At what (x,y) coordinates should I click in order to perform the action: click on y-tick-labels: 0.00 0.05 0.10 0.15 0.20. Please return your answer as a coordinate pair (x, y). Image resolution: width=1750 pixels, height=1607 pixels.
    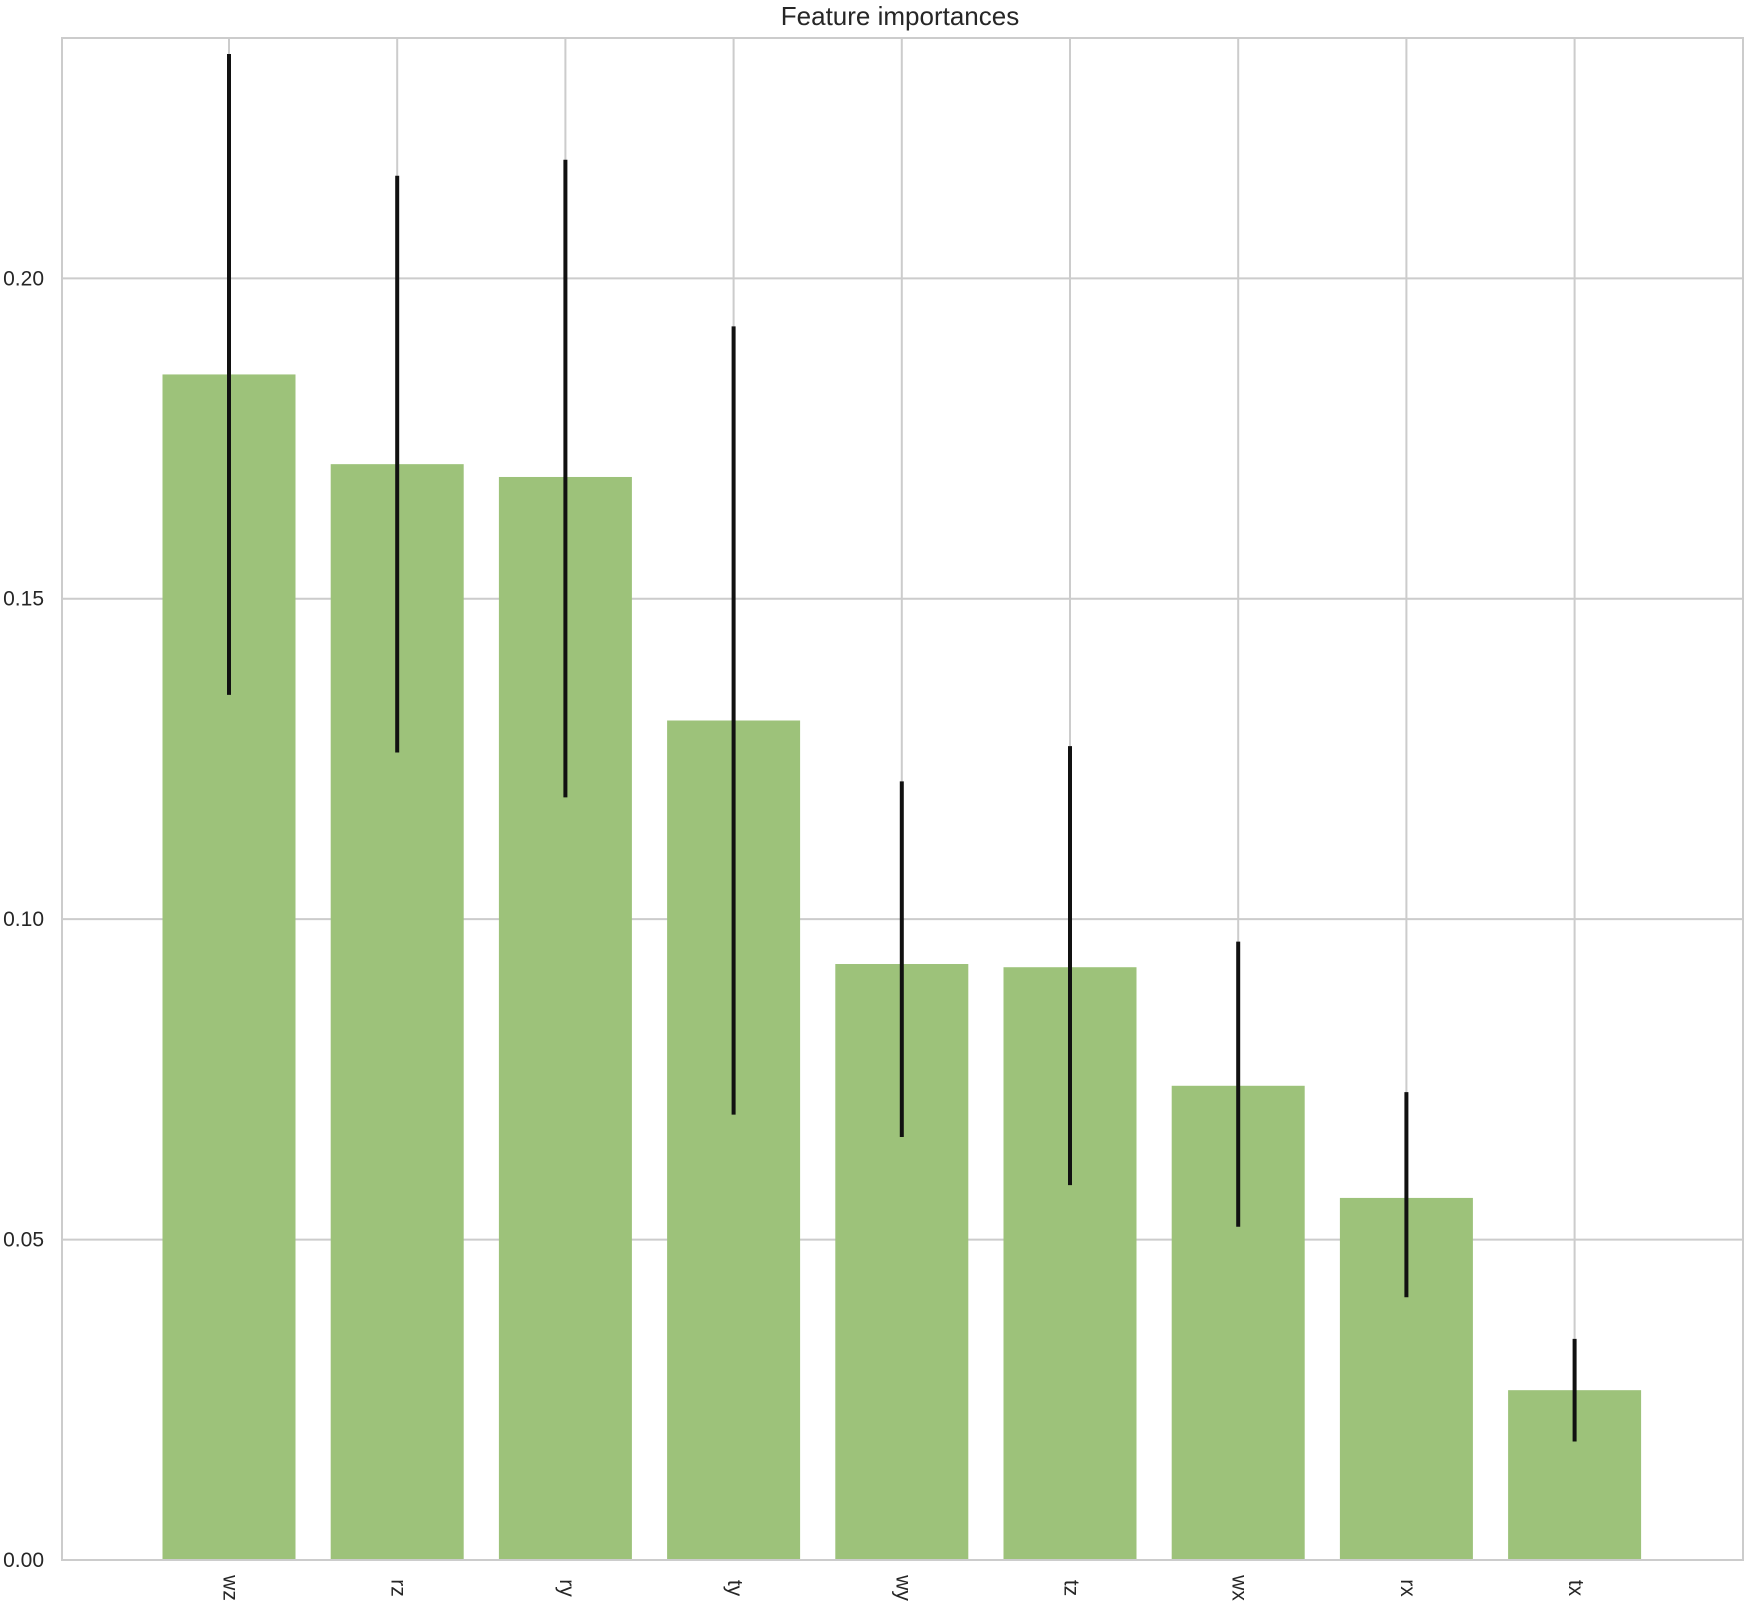
    Looking at the image, I should click on (23, 919).